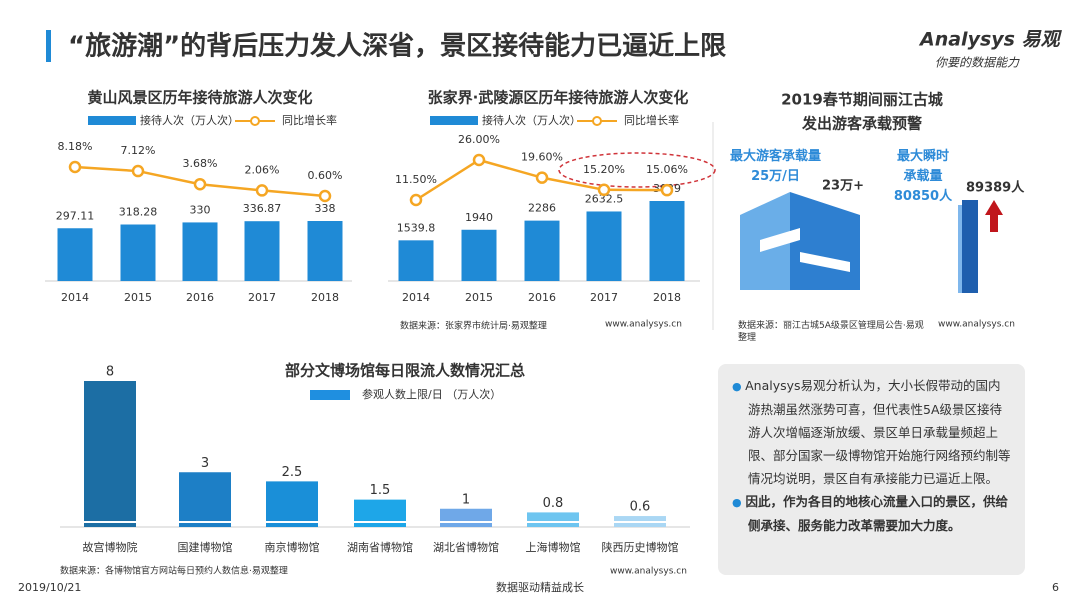 Image resolution: width=1080 pixels, height=608 pixels. Describe the element at coordinates (553, 503) in the screenshot. I see `bar-value-label: 0.8` at that location.